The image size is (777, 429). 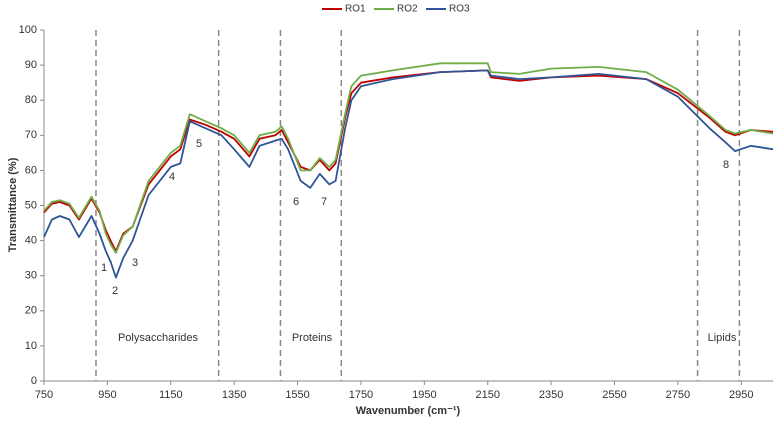 I want to click on peak-label: 5, so click(x=199, y=144).